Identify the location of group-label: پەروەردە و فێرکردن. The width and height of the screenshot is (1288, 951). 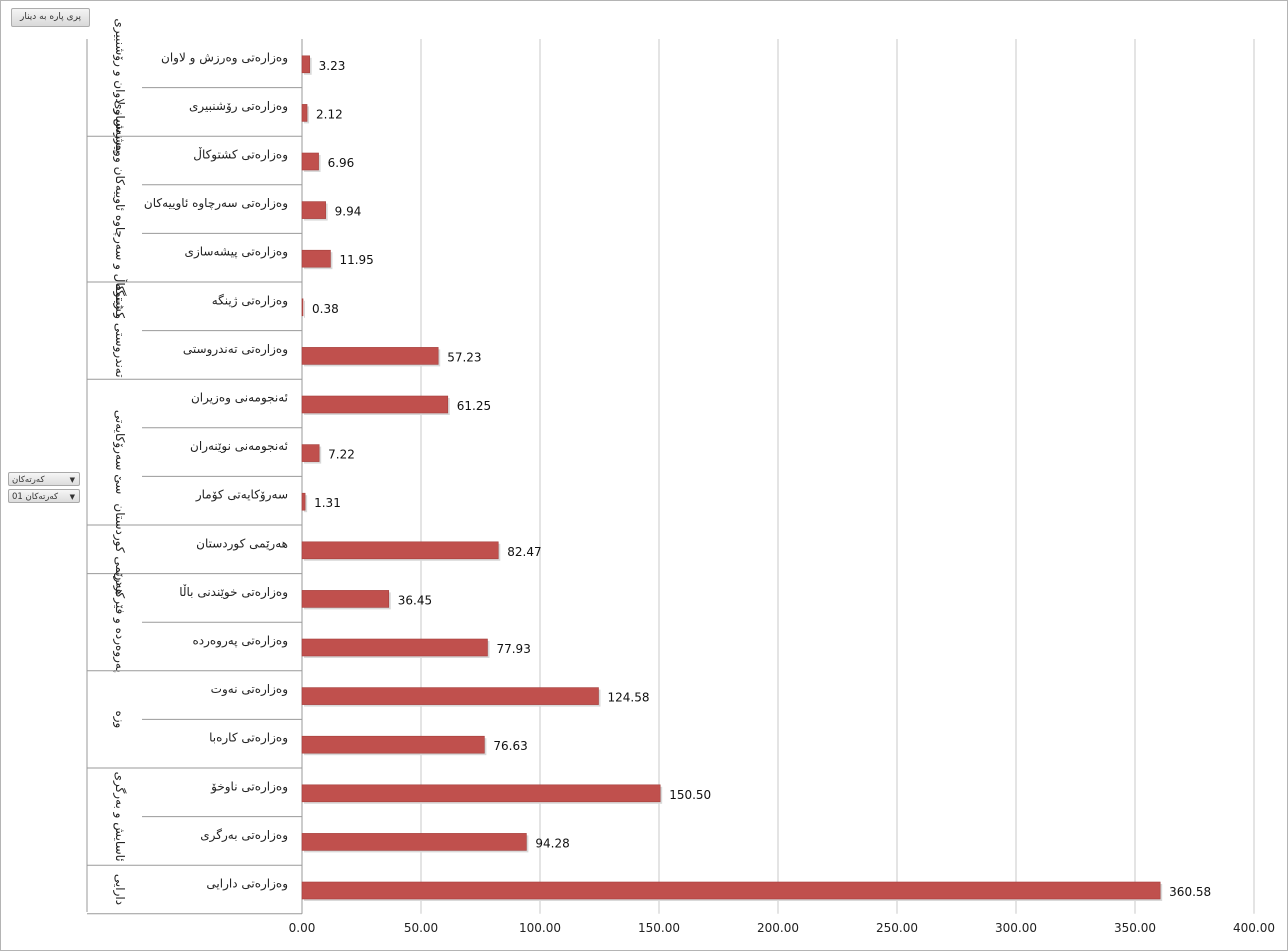
(119, 622).